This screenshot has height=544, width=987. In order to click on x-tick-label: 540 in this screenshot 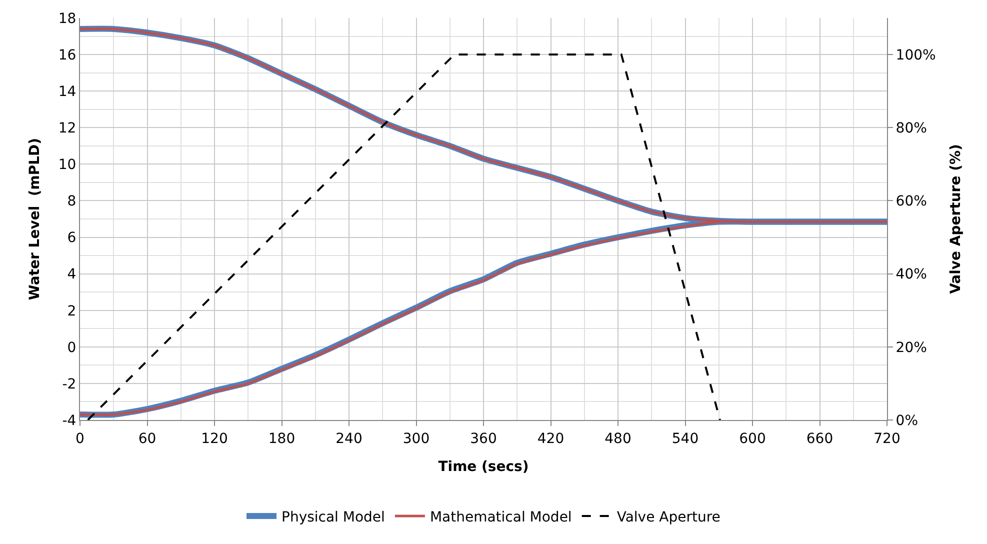, I will do `click(685, 438)`.